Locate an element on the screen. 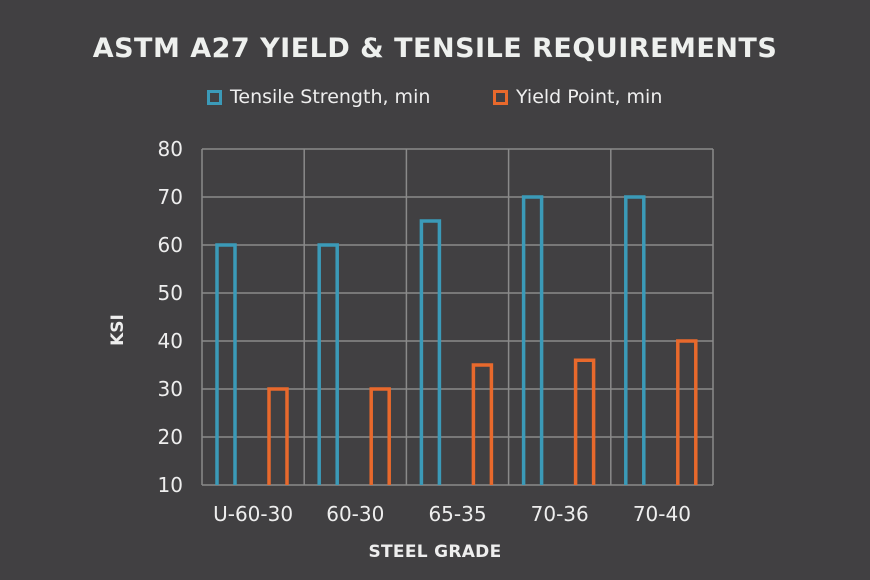 The width and height of the screenshot is (870, 580). x-tick-label: 60-30 is located at coordinates (355, 514).